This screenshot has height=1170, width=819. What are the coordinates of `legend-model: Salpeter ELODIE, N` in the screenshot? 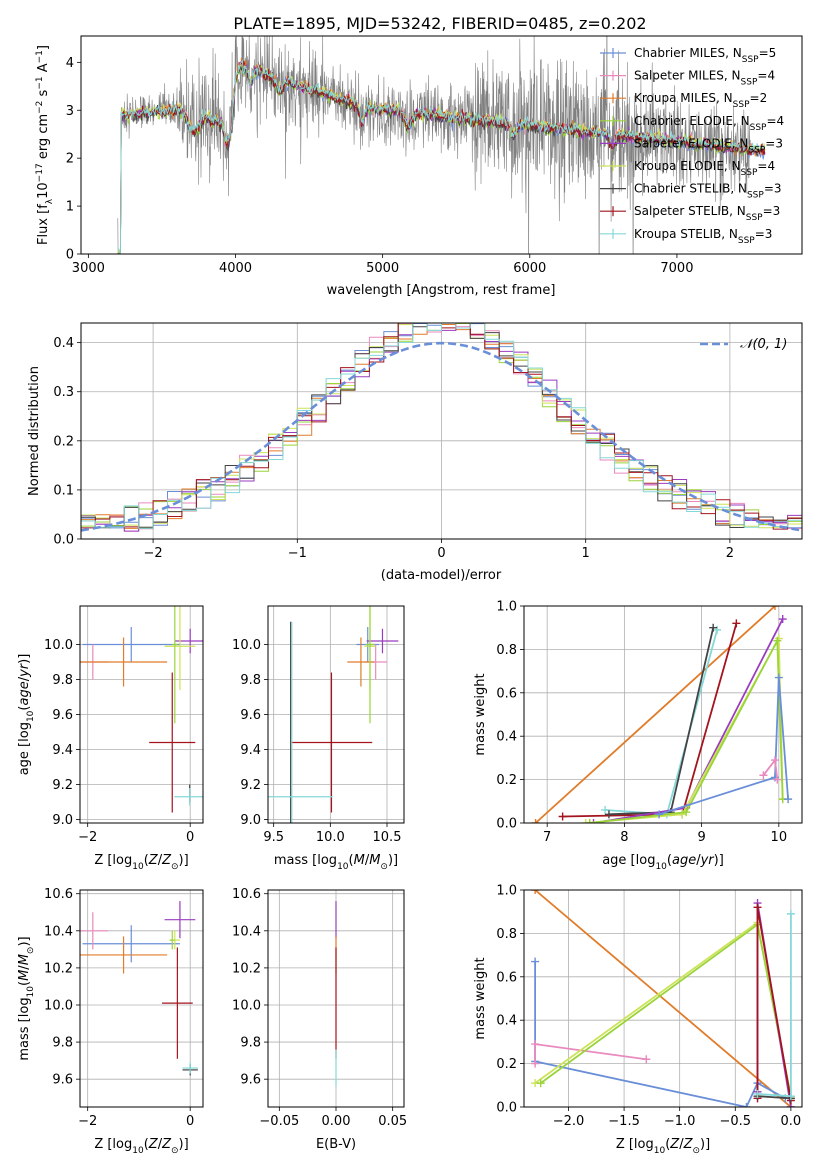 It's located at (691, 143).